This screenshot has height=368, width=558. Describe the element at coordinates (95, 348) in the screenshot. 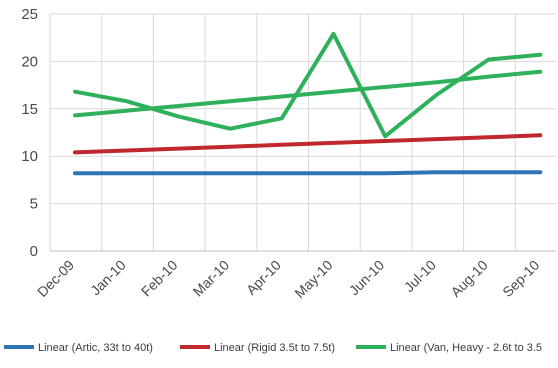

I see `legend-label: Linear (Artic, 33t to 40t)` at that location.